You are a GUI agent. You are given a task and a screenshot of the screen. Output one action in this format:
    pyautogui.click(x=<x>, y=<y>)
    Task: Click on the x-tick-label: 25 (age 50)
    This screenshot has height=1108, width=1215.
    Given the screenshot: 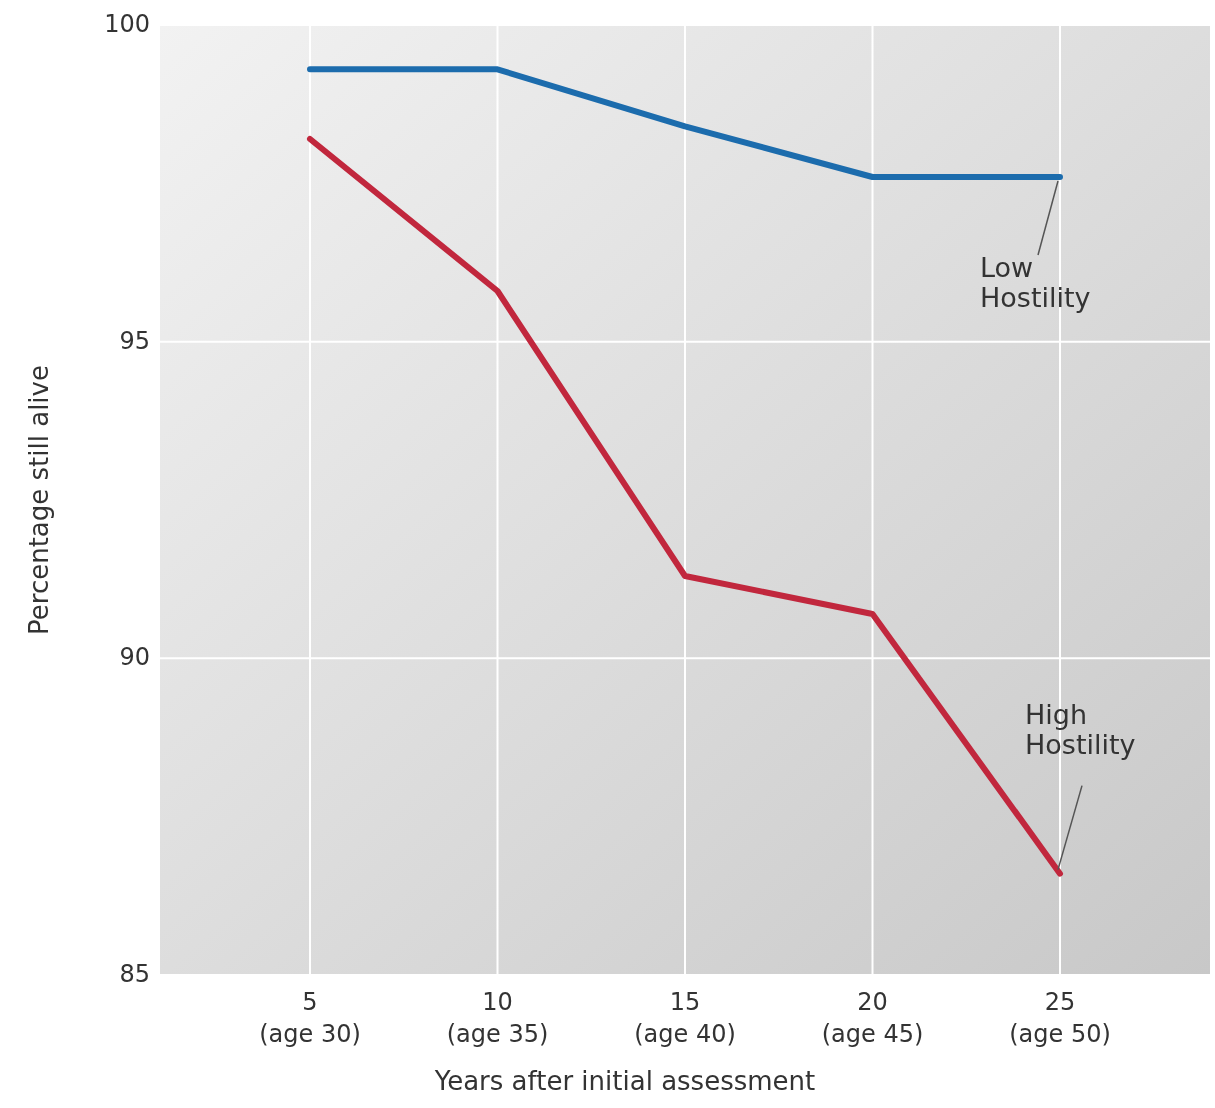 What is the action you would take?
    pyautogui.click(x=1060, y=1018)
    